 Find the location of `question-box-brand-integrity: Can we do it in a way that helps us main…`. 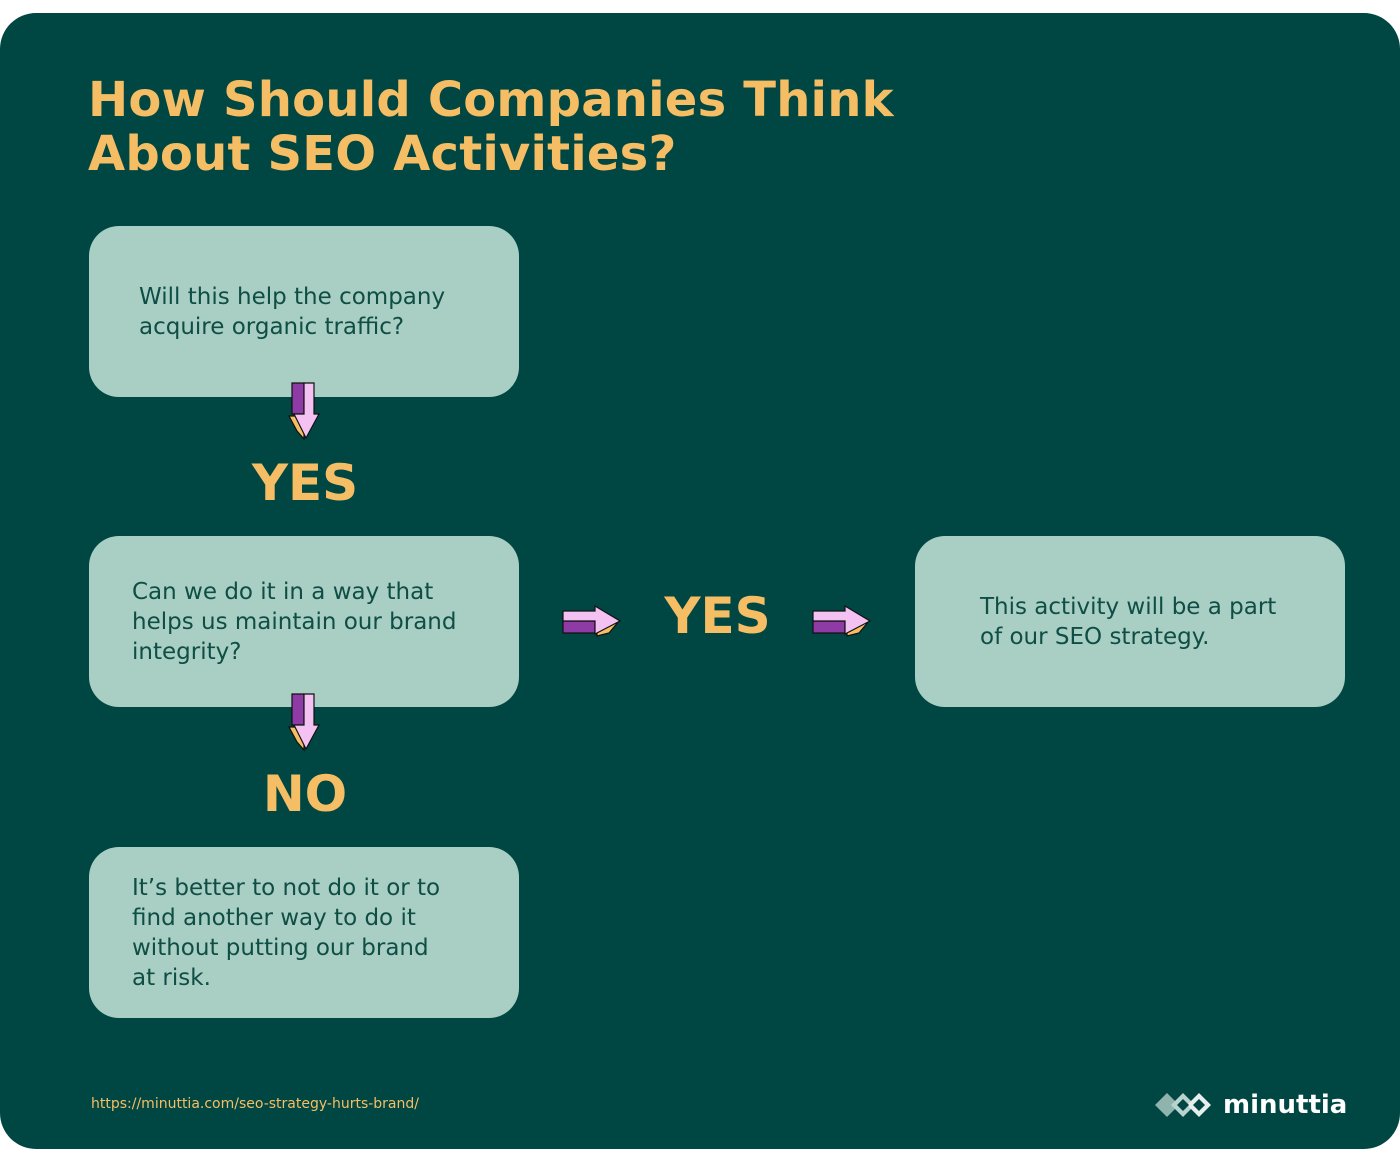

question-box-brand-integrity: Can we do it in a way that helps us main… is located at coordinates (304, 621).